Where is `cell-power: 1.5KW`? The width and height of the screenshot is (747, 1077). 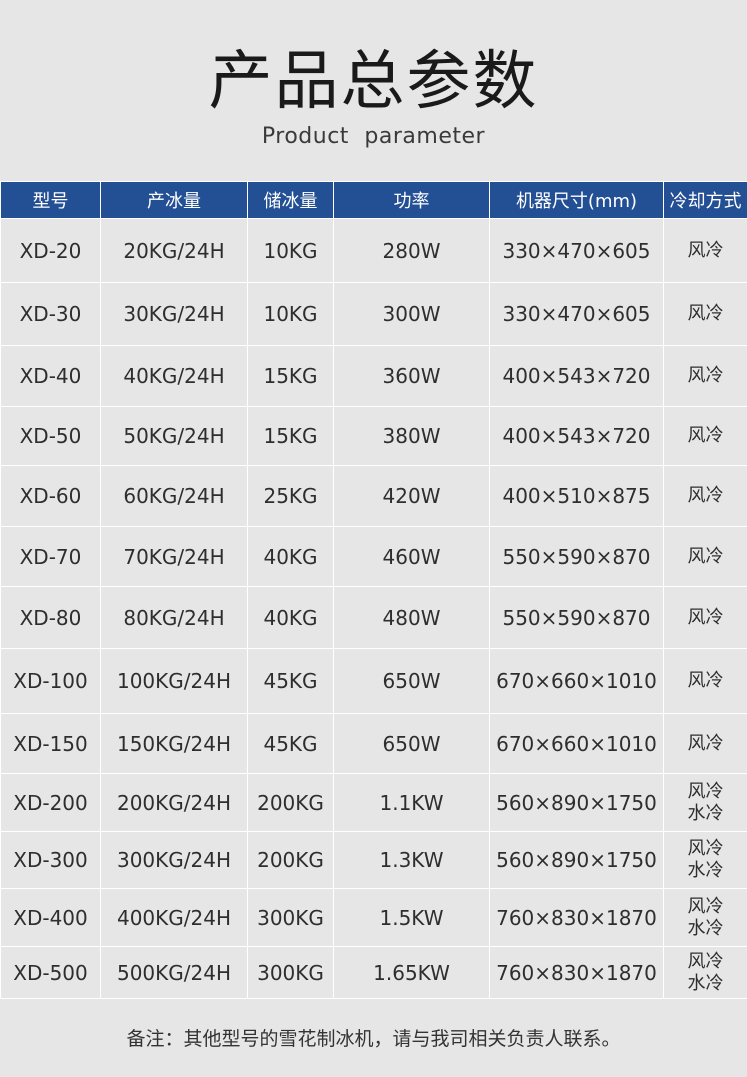 cell-power: 1.5KW is located at coordinates (411, 917).